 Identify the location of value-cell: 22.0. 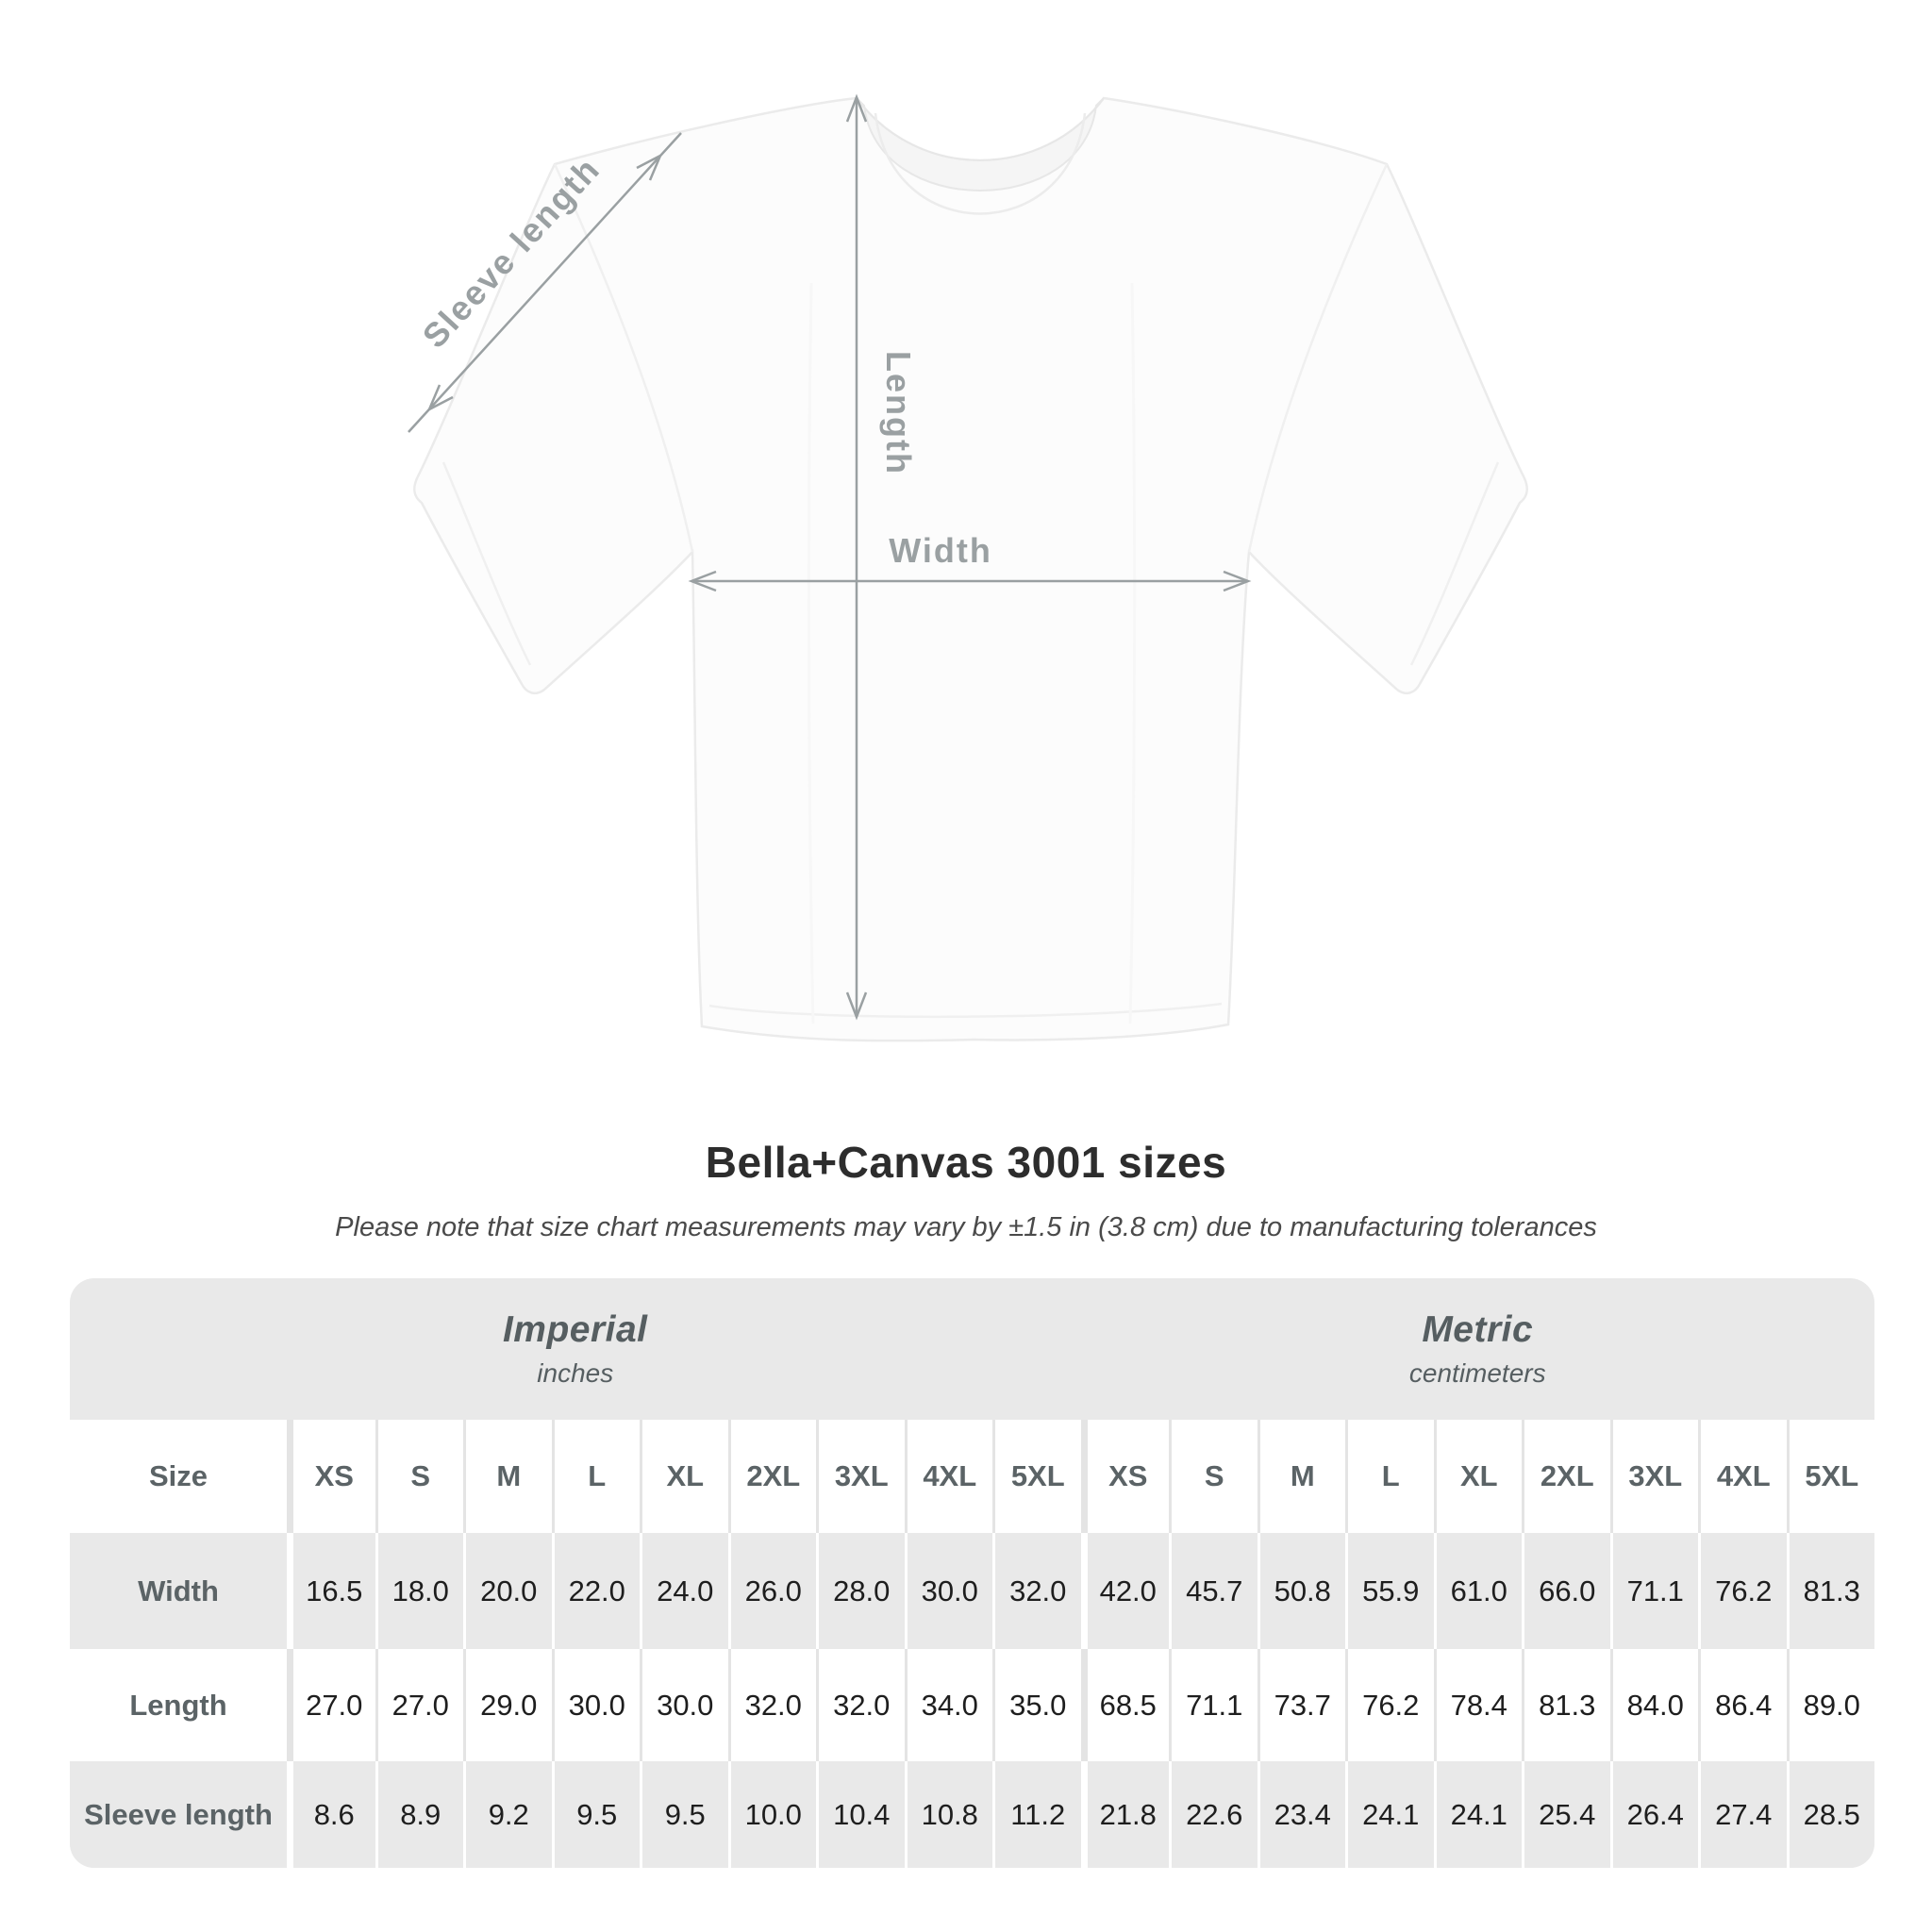
(595, 1591).